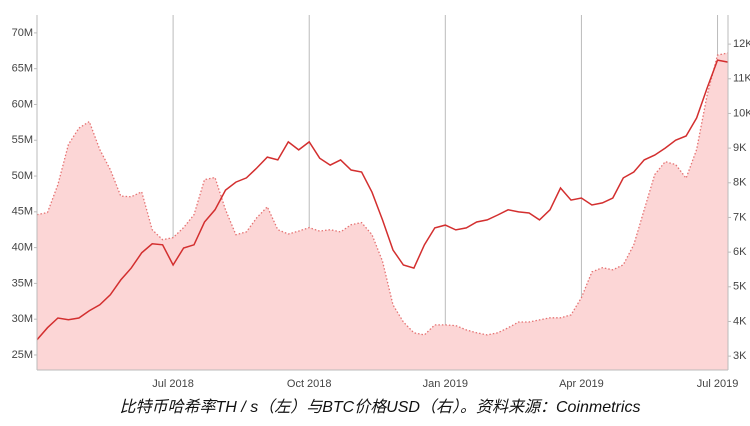 This screenshot has width=750, height=426. What do you see at coordinates (741, 79) in the screenshot?
I see `y2-tick-label: 11K` at bounding box center [741, 79].